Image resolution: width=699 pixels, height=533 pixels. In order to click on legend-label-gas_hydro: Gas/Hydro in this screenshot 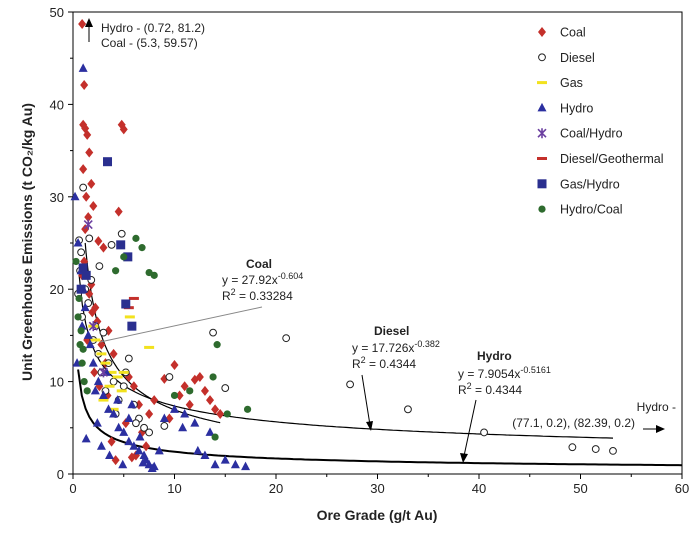, I will do `click(590, 184)`.